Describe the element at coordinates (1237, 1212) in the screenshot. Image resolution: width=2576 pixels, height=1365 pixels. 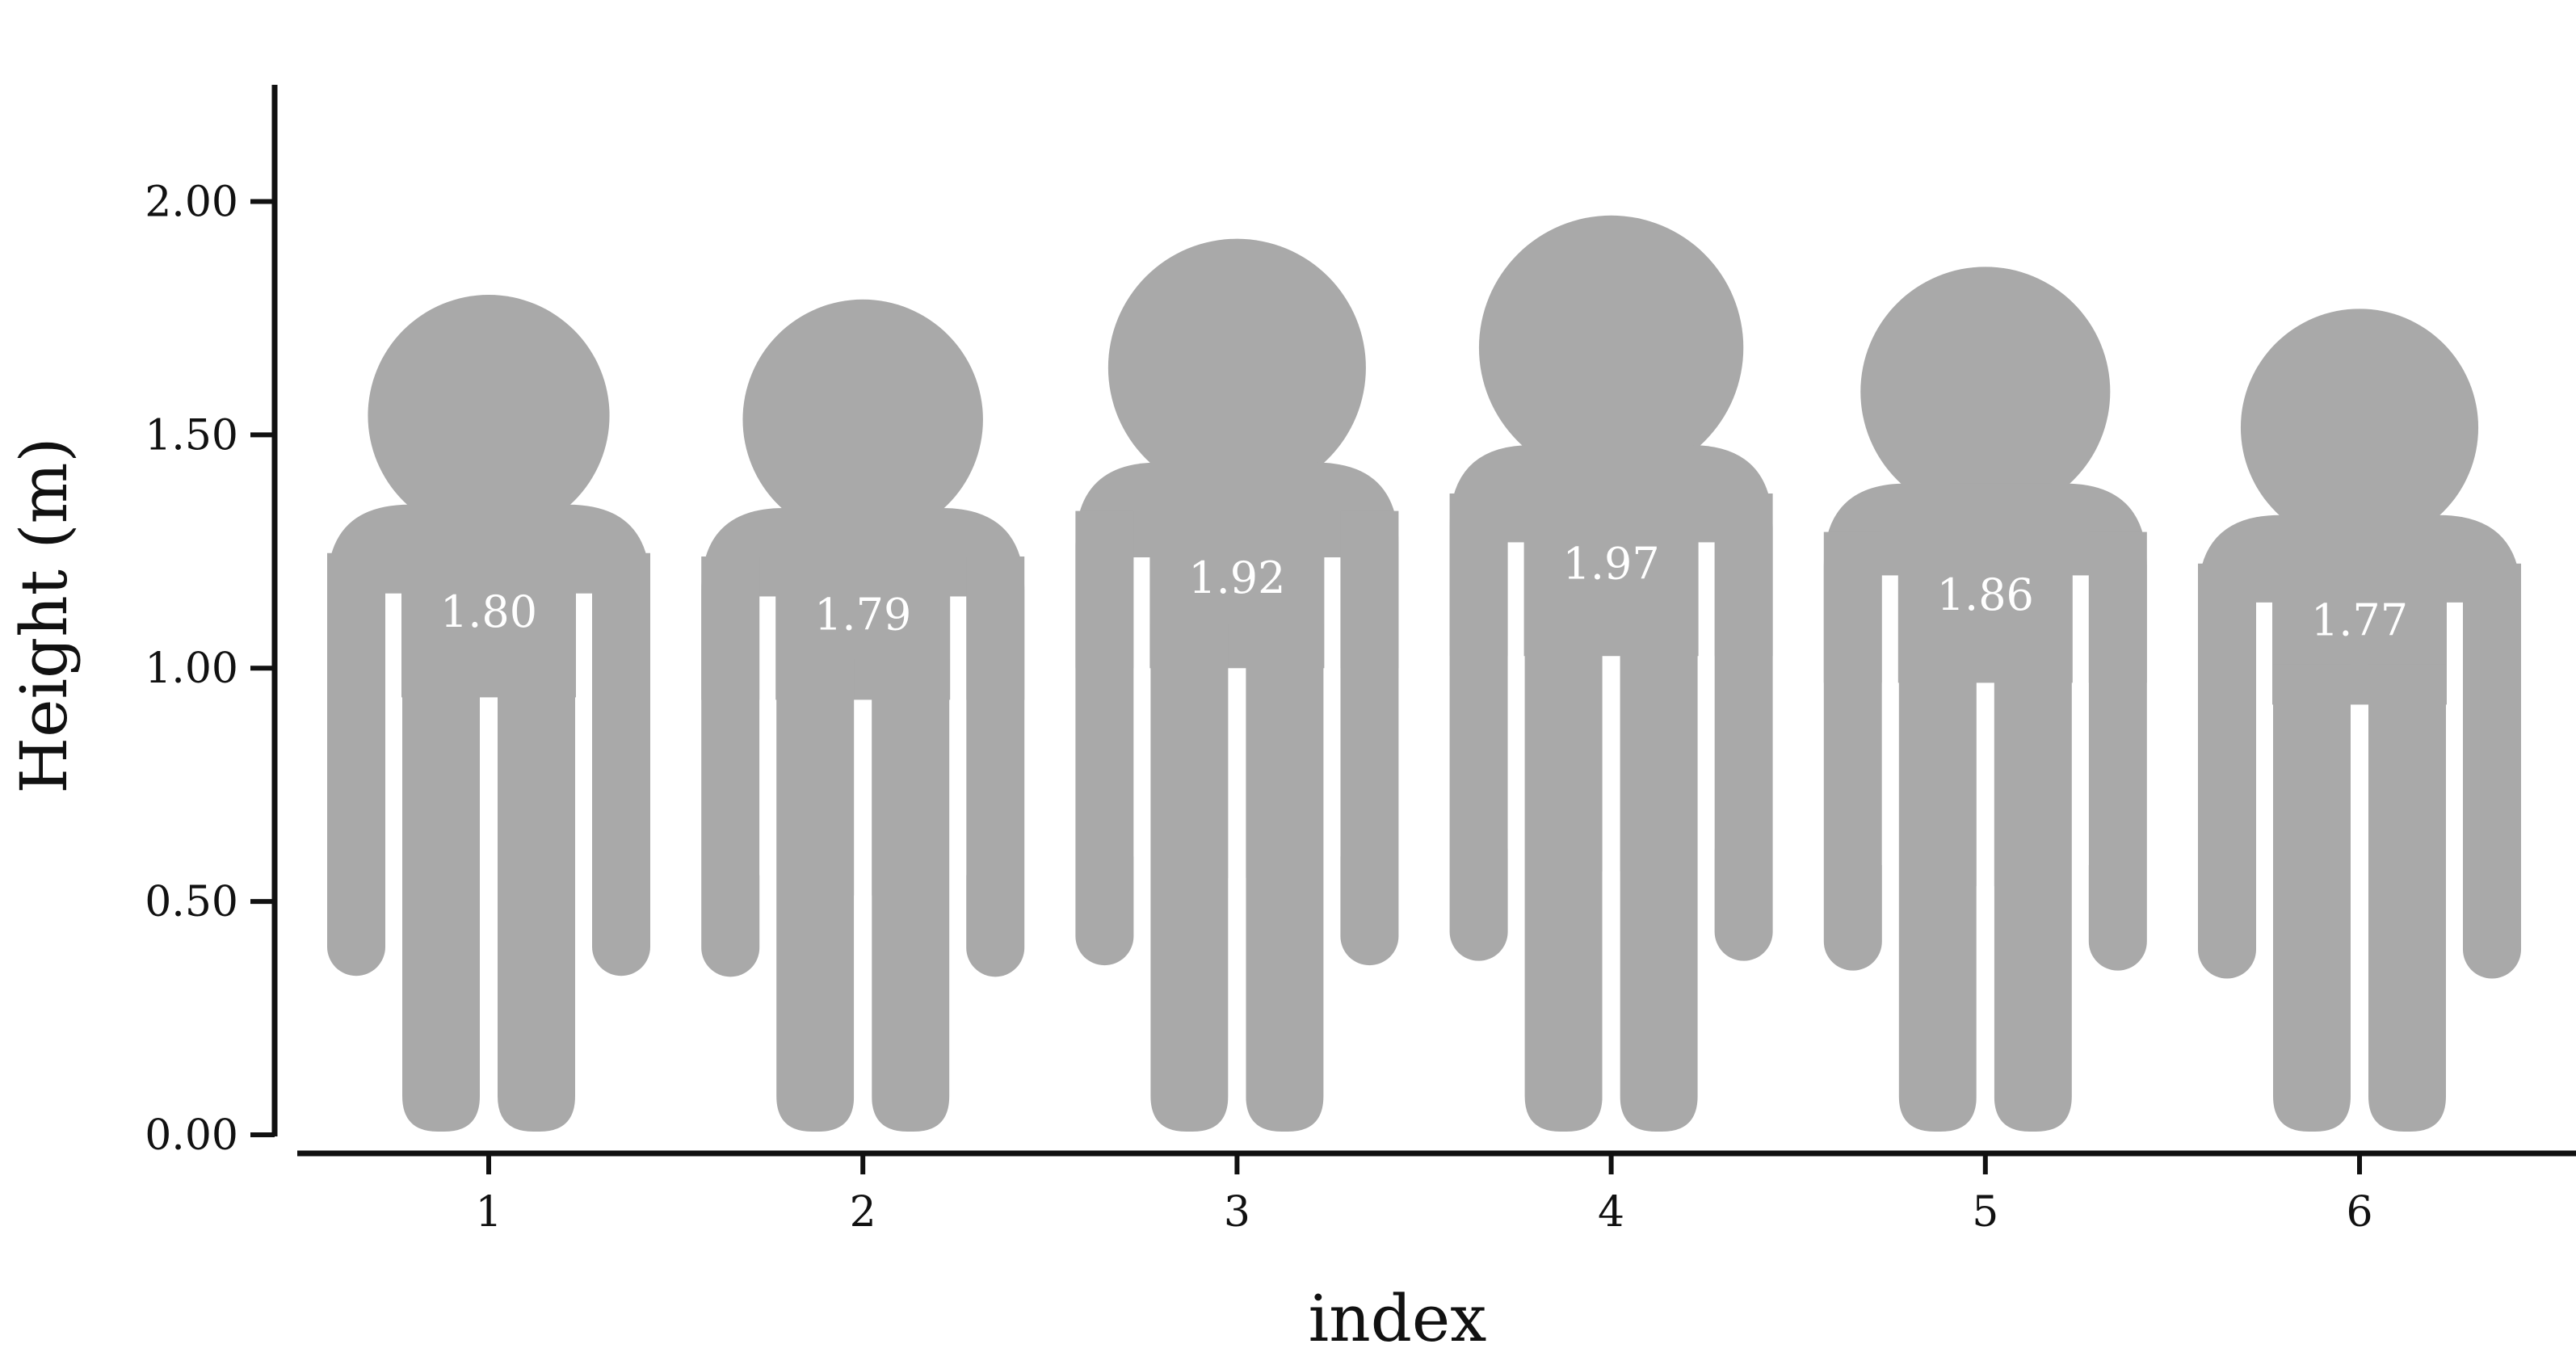
I see `x-tick-label: 3` at that location.